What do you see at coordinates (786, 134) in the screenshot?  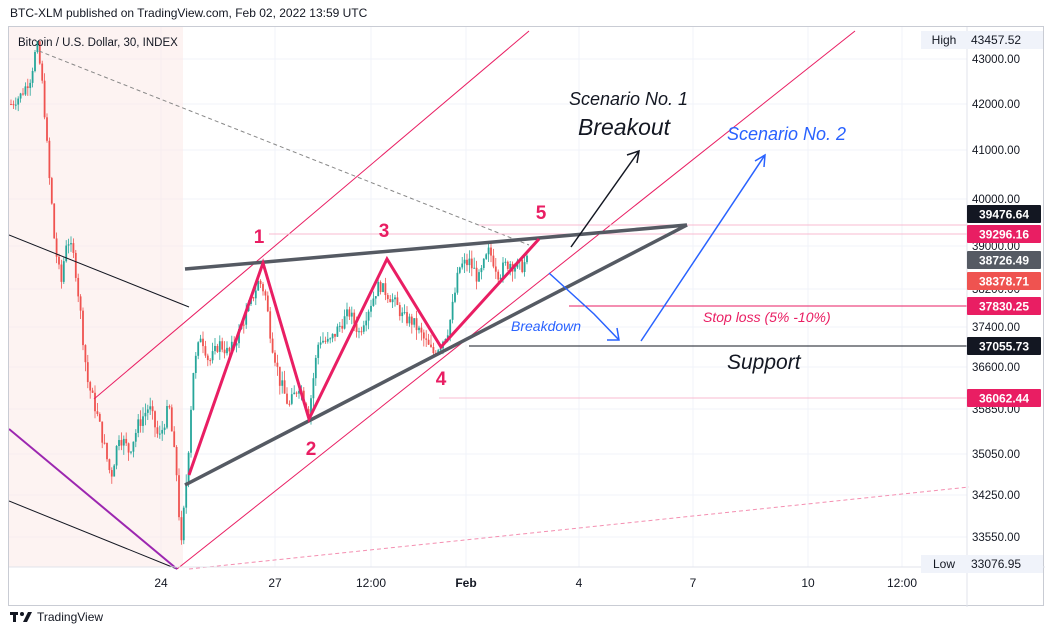 I see `scenario-2-label: Scenario No. 2` at bounding box center [786, 134].